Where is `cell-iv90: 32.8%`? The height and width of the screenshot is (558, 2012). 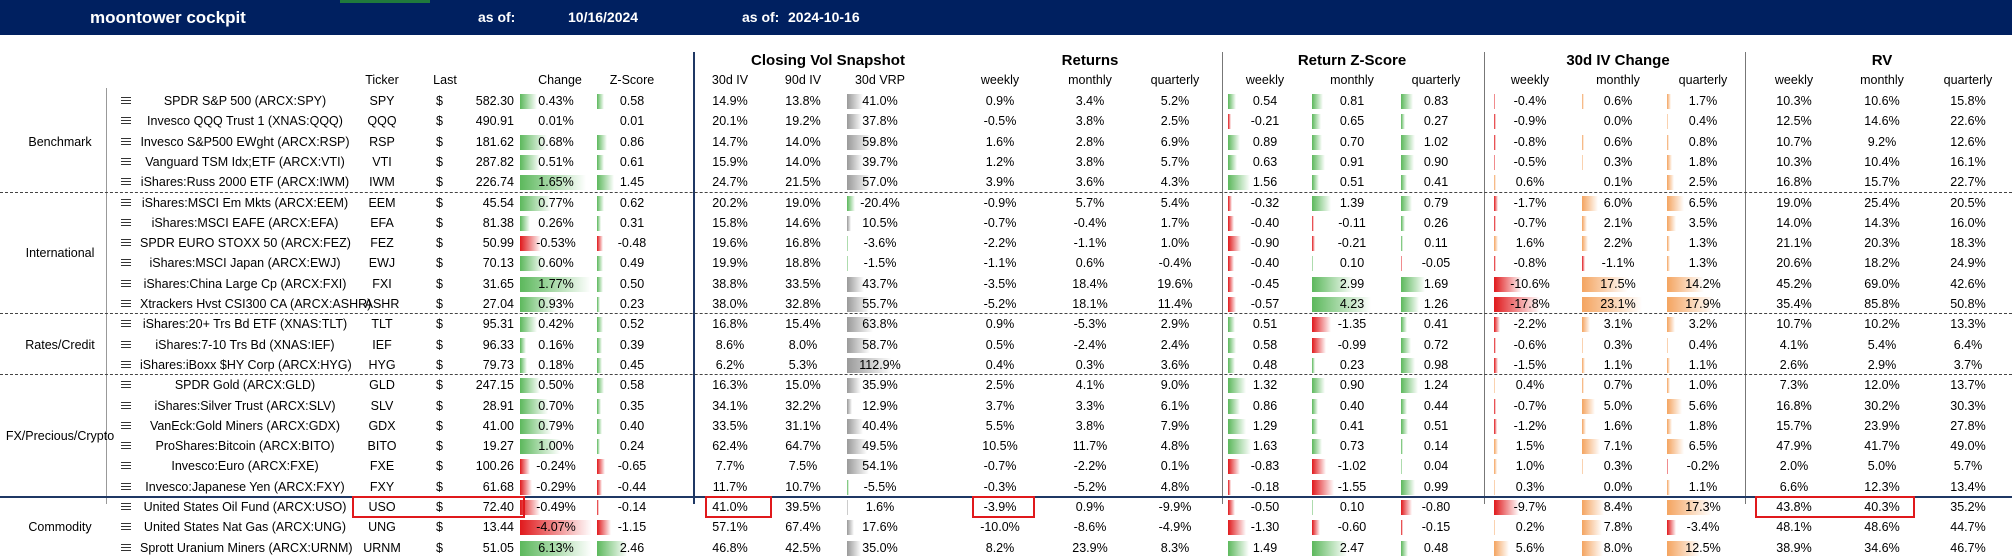
cell-iv90: 32.8% is located at coordinates (803, 304).